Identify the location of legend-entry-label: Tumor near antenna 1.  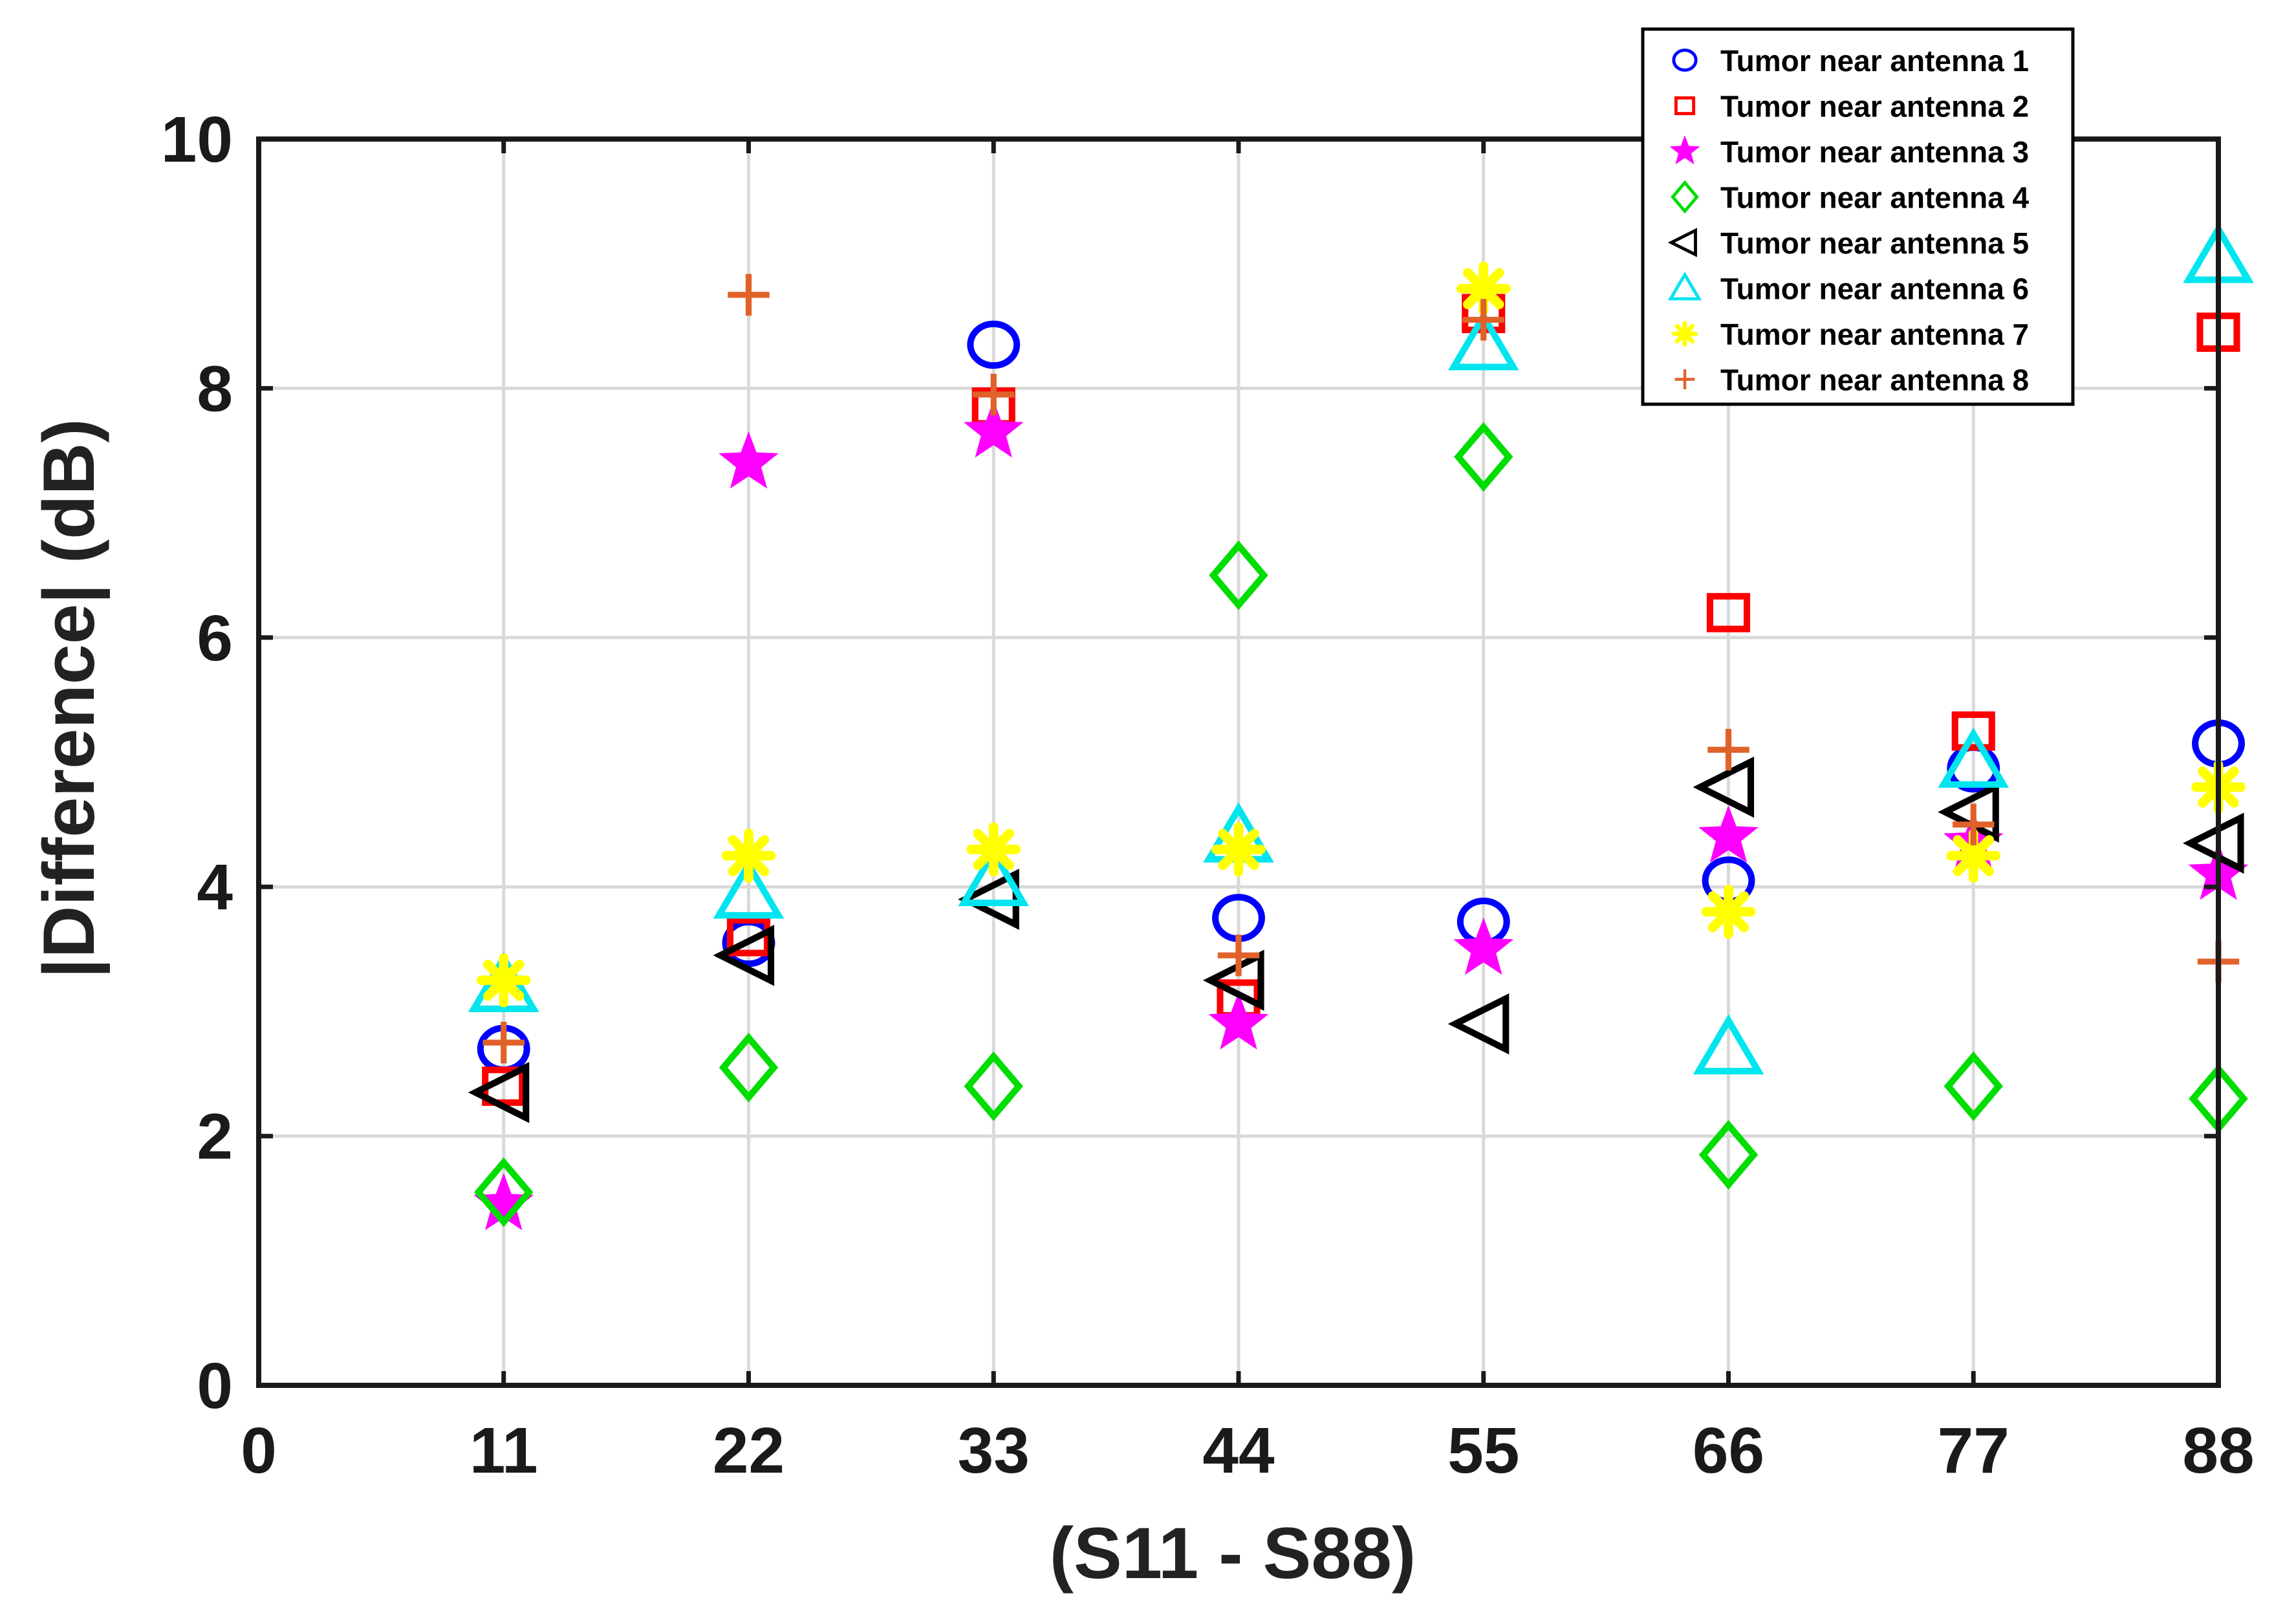
(1874, 61).